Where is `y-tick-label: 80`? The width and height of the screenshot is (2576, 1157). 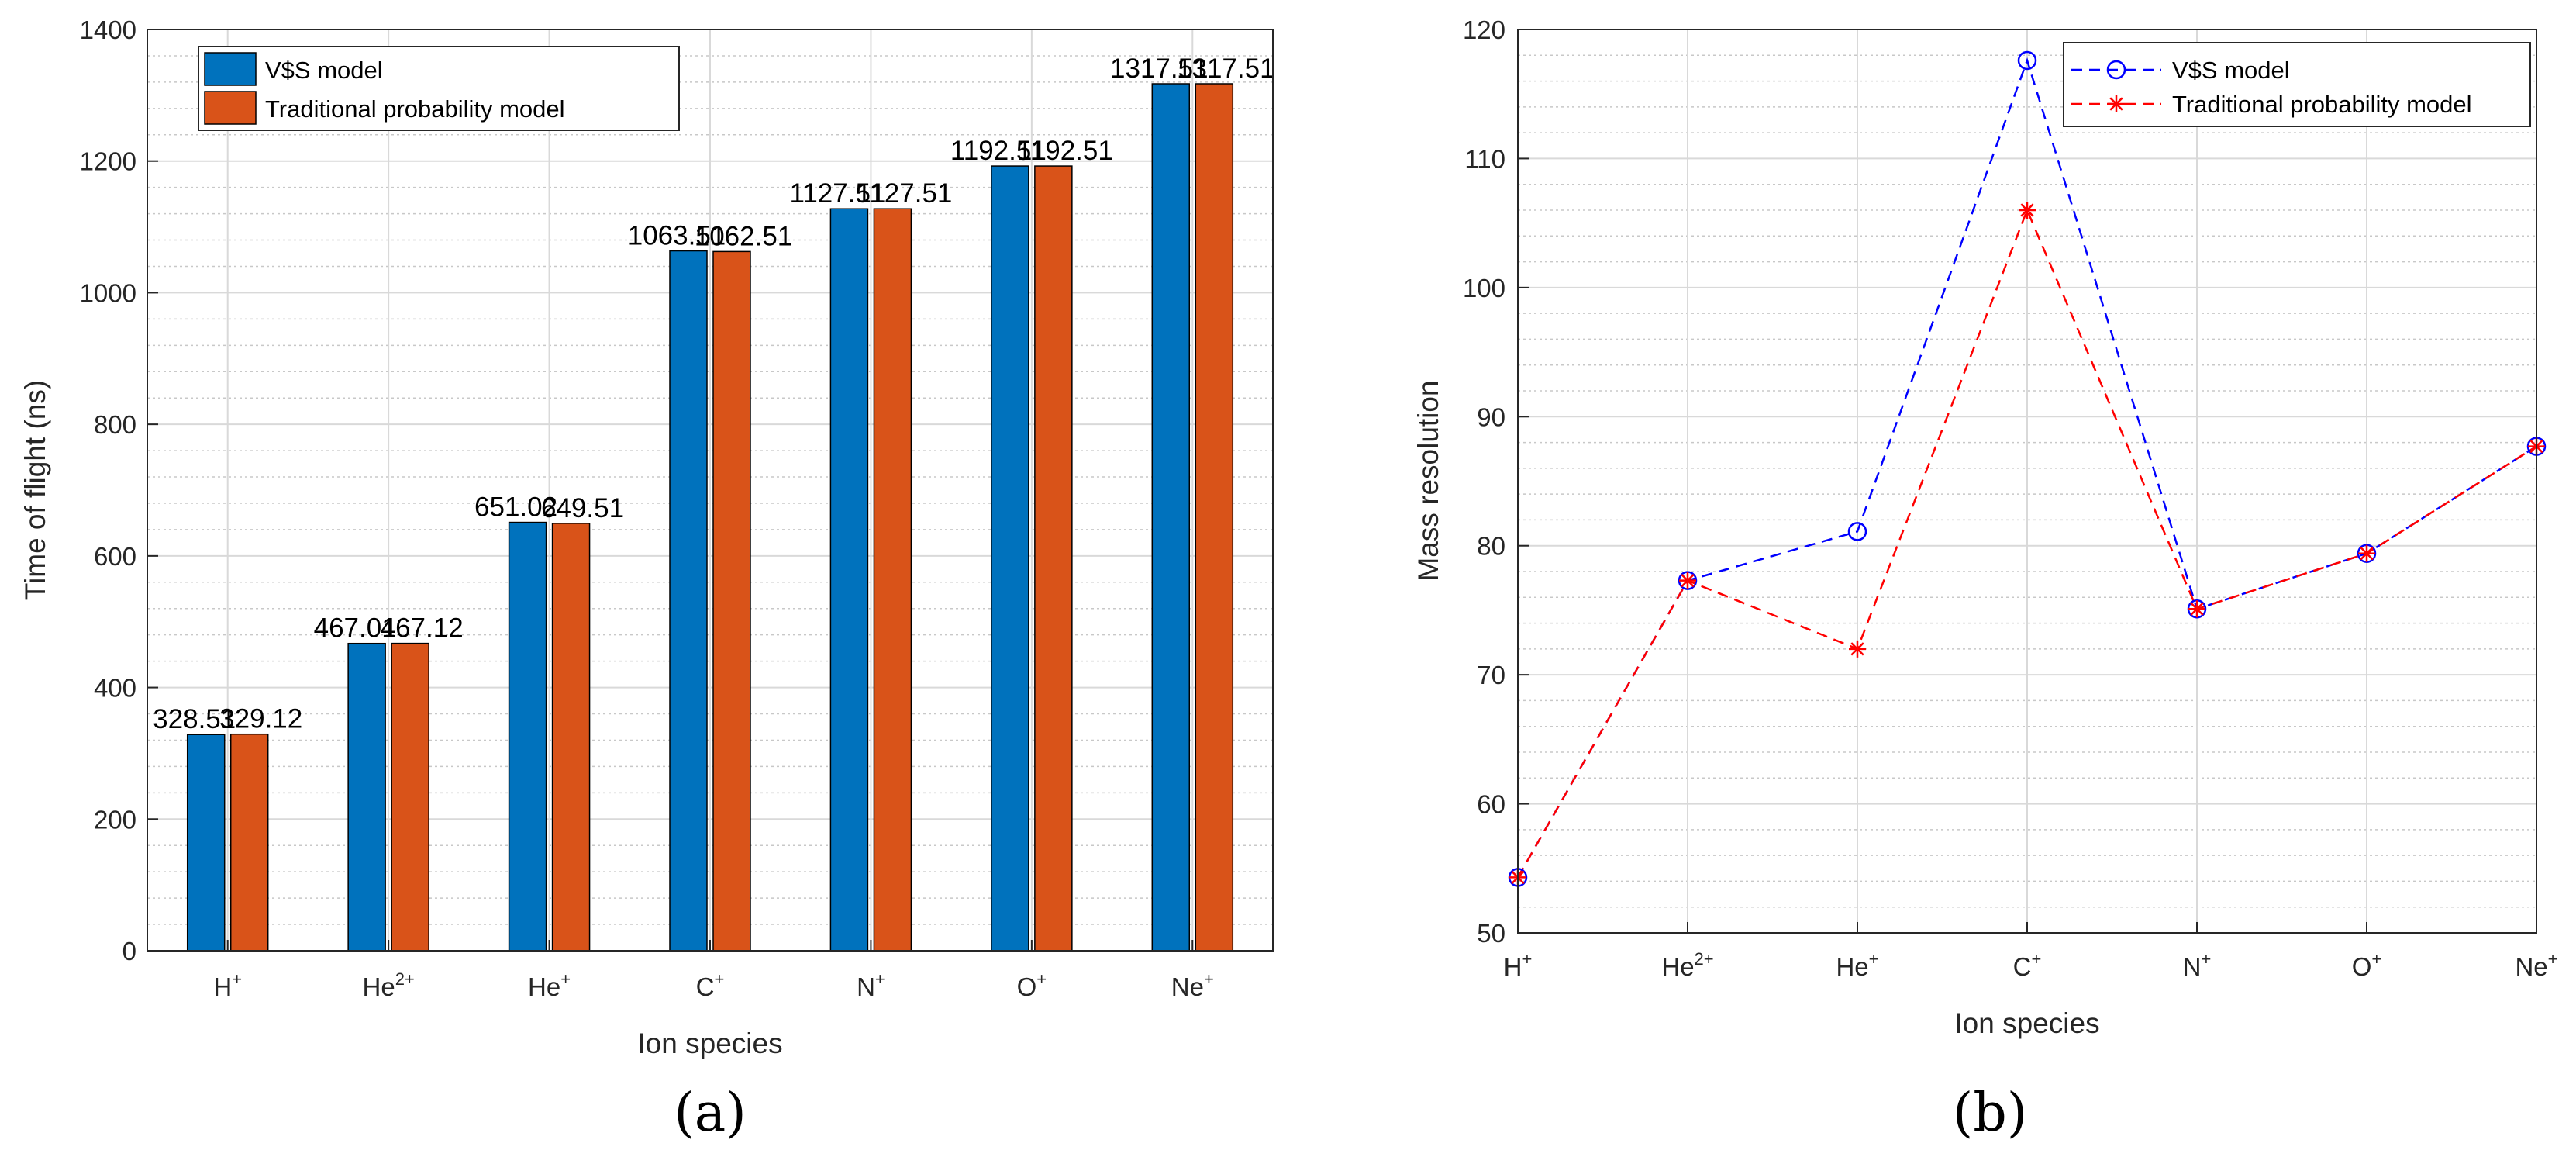
y-tick-label: 80 is located at coordinates (1491, 546).